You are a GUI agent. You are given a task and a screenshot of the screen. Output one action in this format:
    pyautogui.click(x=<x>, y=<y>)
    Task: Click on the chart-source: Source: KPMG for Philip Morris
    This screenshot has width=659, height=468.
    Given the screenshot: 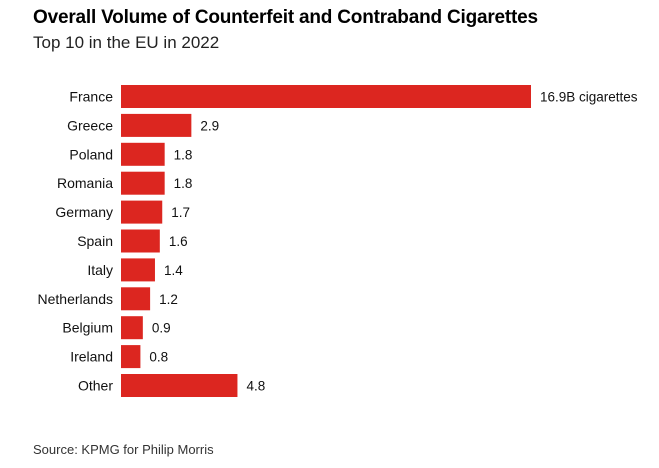 What is the action you would take?
    pyautogui.click(x=123, y=449)
    